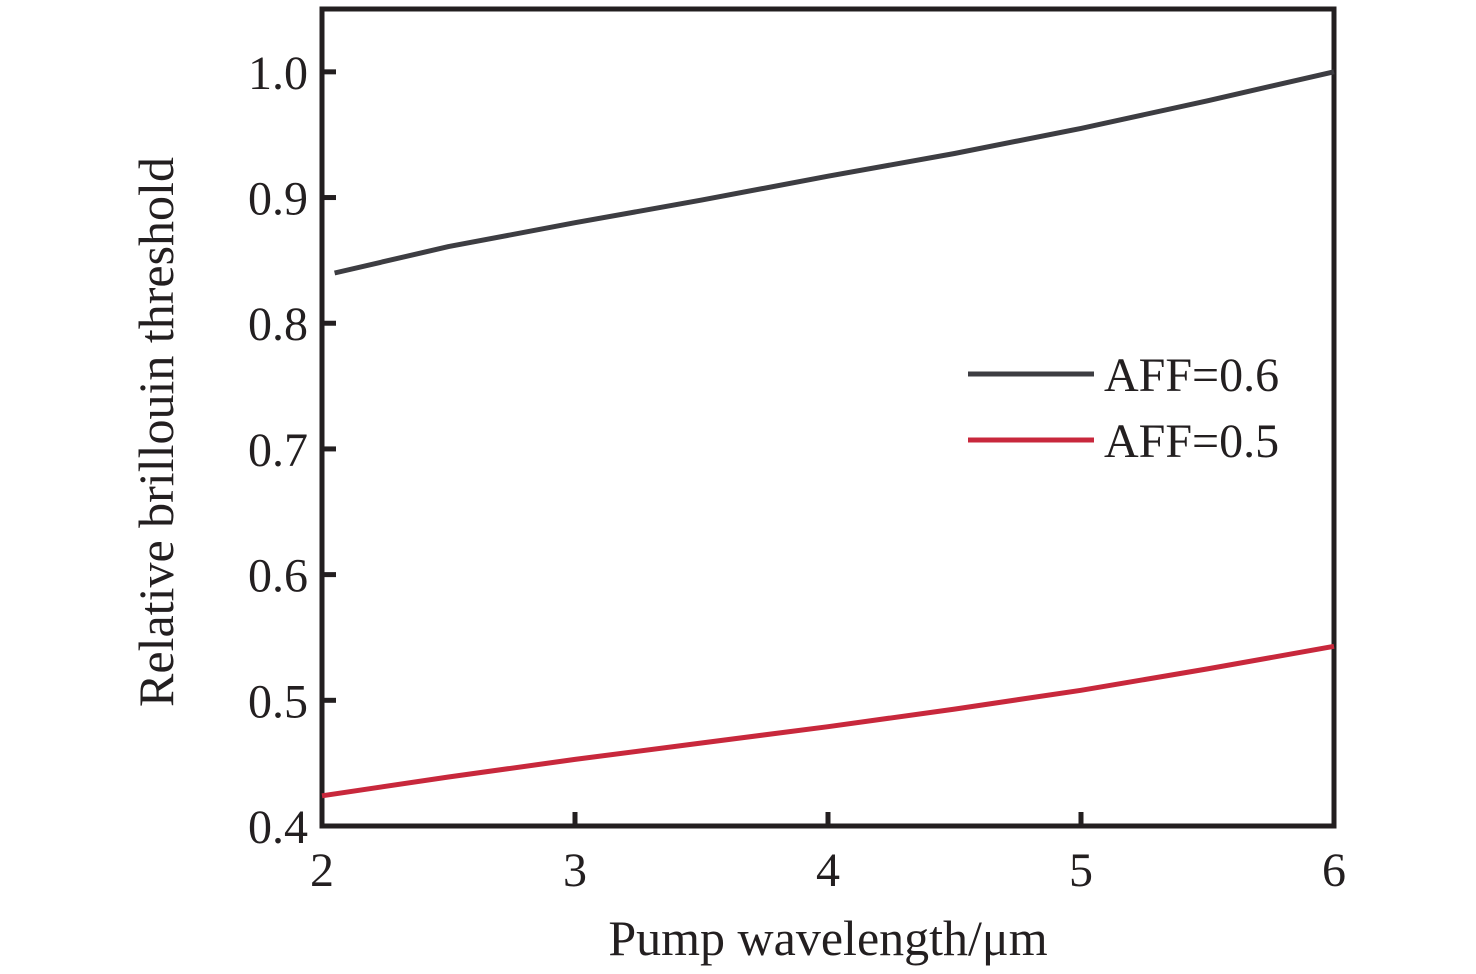 The width and height of the screenshot is (1476, 974). Describe the element at coordinates (278, 450) in the screenshot. I see `y-tick-label: 0.7` at that location.